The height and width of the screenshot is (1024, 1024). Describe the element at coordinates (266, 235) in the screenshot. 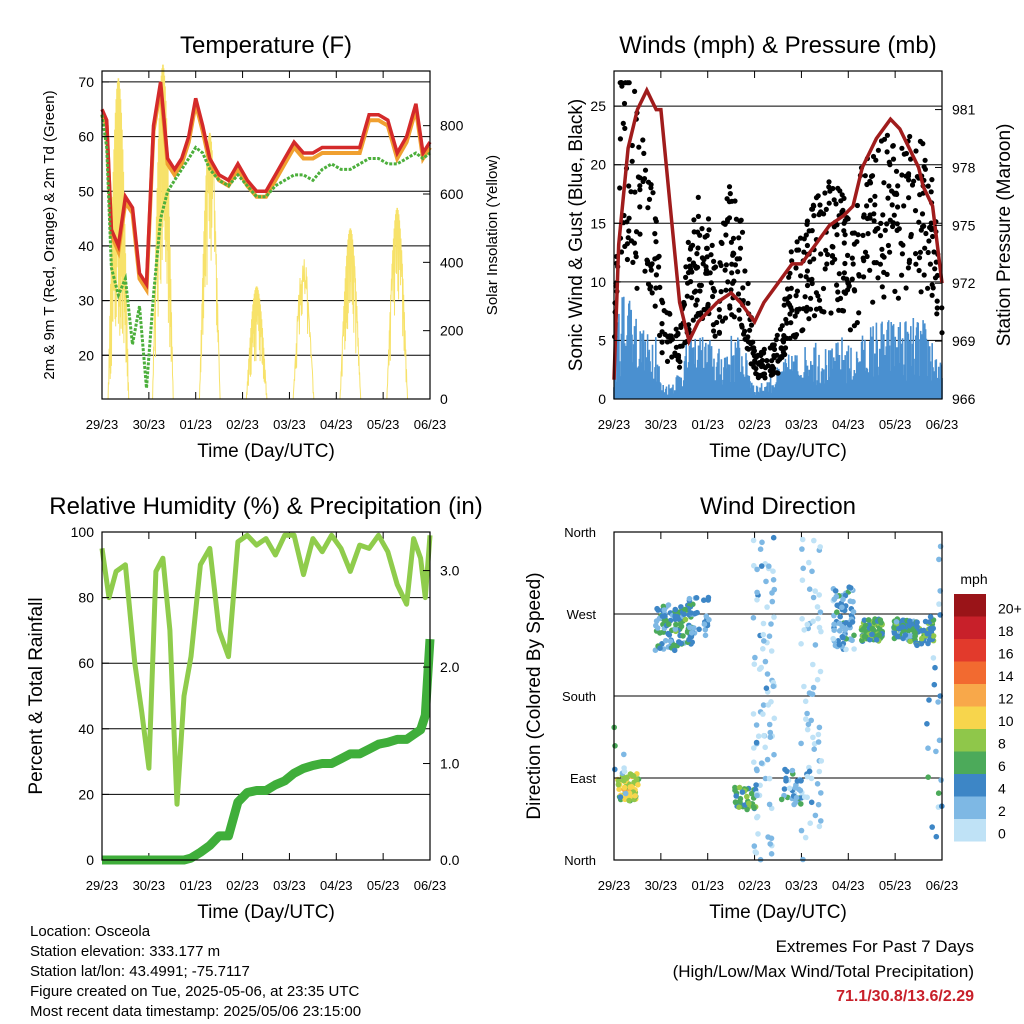

I see `plot-frame` at that location.